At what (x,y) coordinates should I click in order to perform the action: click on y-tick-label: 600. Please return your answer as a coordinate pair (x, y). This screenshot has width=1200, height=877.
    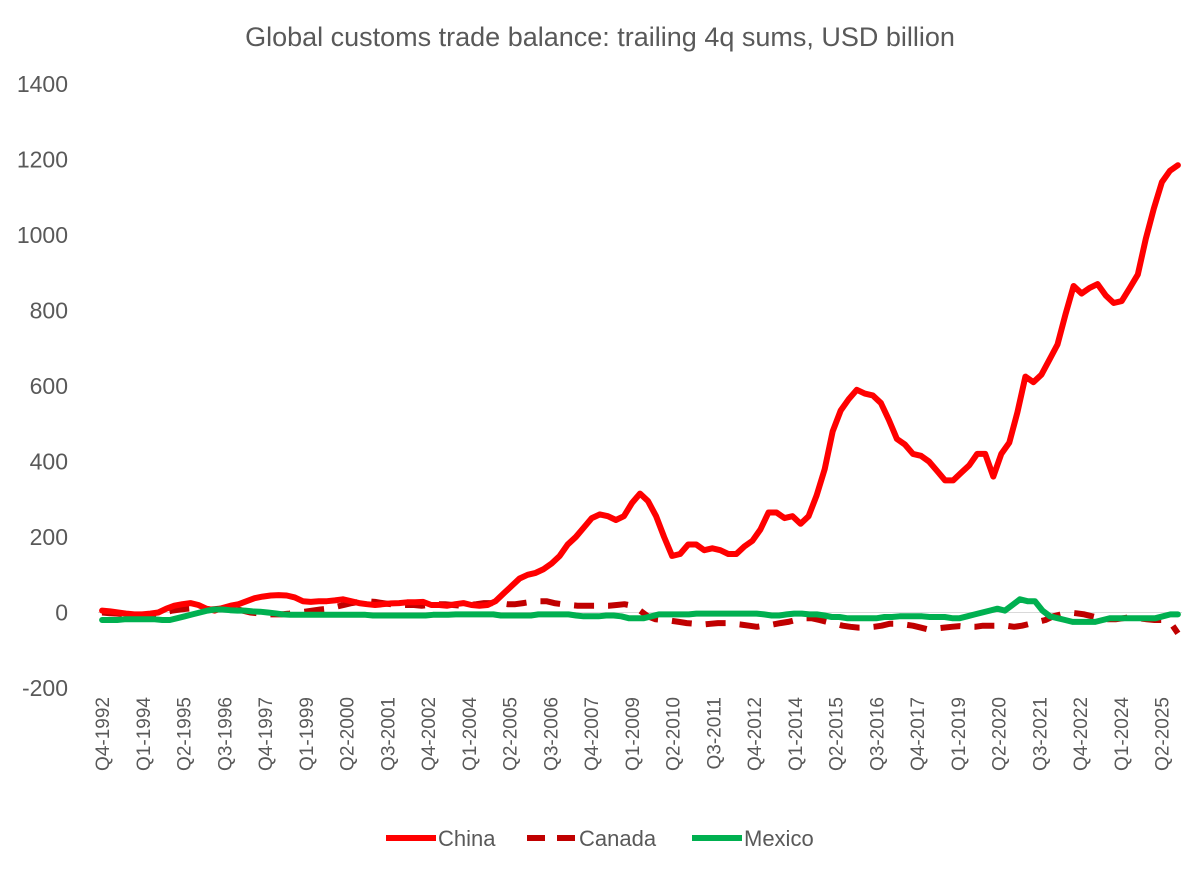
    Looking at the image, I should click on (49, 386).